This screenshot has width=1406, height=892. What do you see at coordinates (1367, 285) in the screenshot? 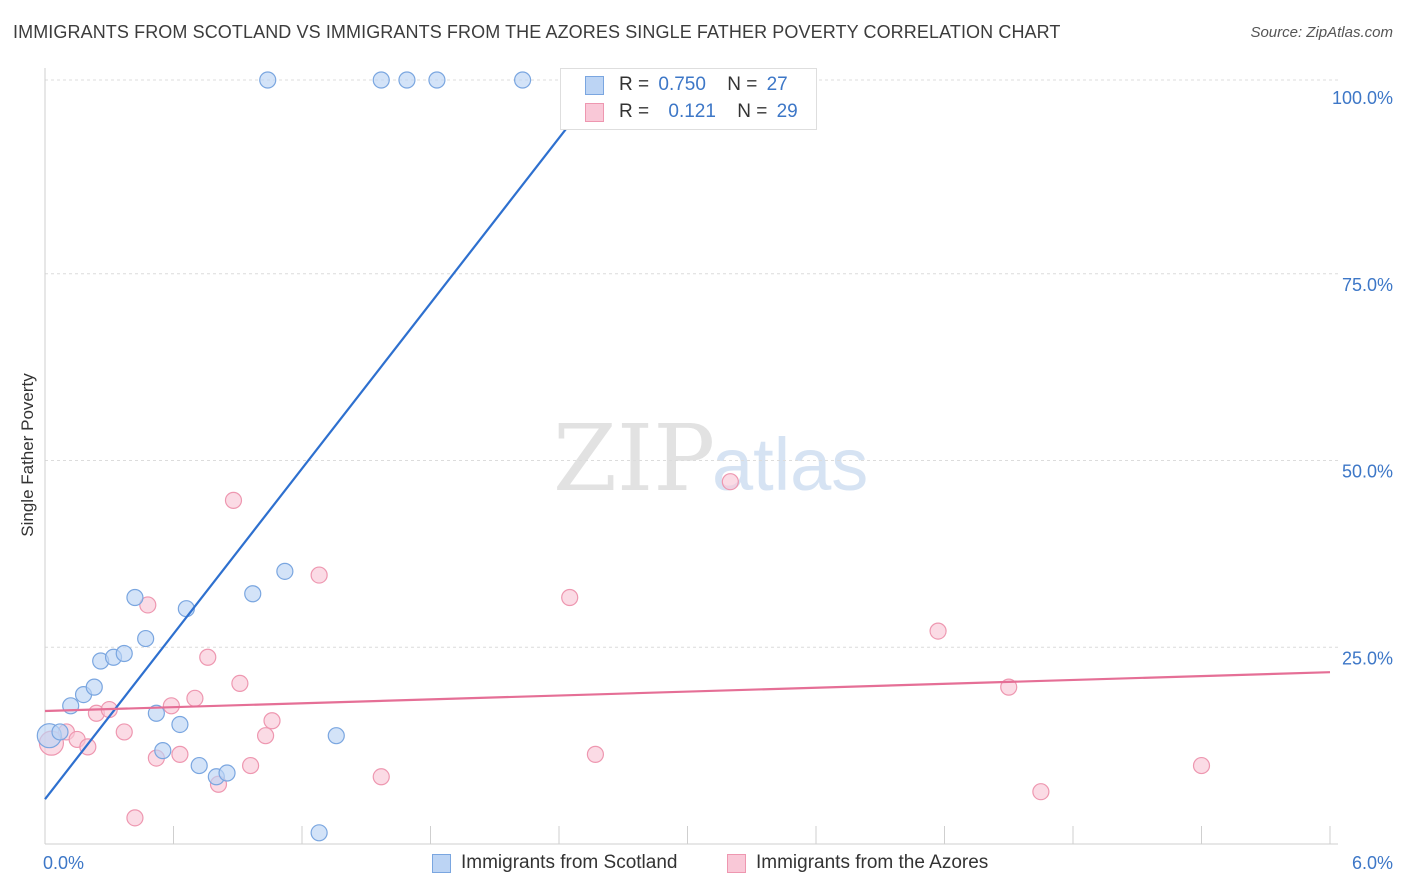
I see `y-tick-label: 75.0%` at bounding box center [1367, 285].